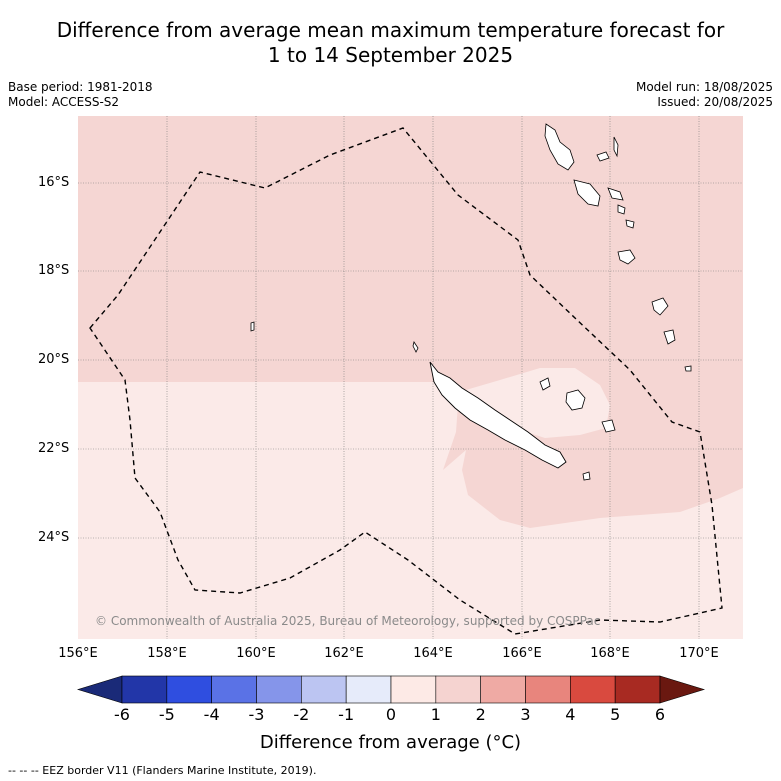  I want to click on epi-island, so click(621, 209).